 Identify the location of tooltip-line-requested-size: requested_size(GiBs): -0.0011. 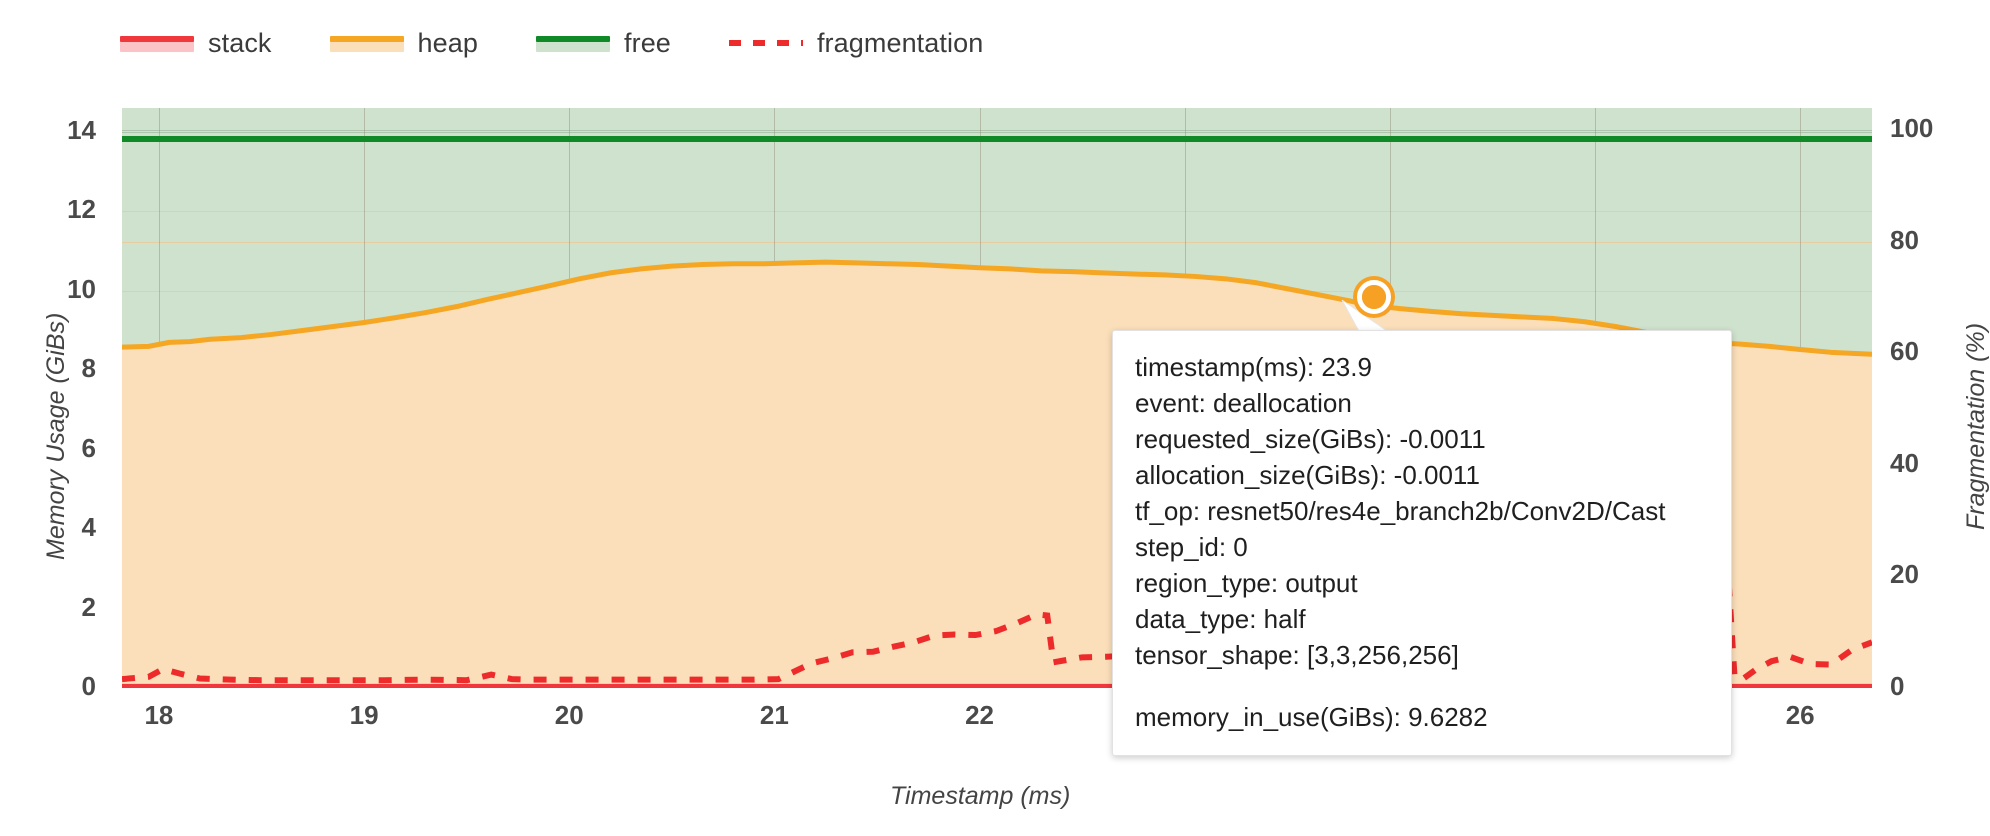
(1310, 439).